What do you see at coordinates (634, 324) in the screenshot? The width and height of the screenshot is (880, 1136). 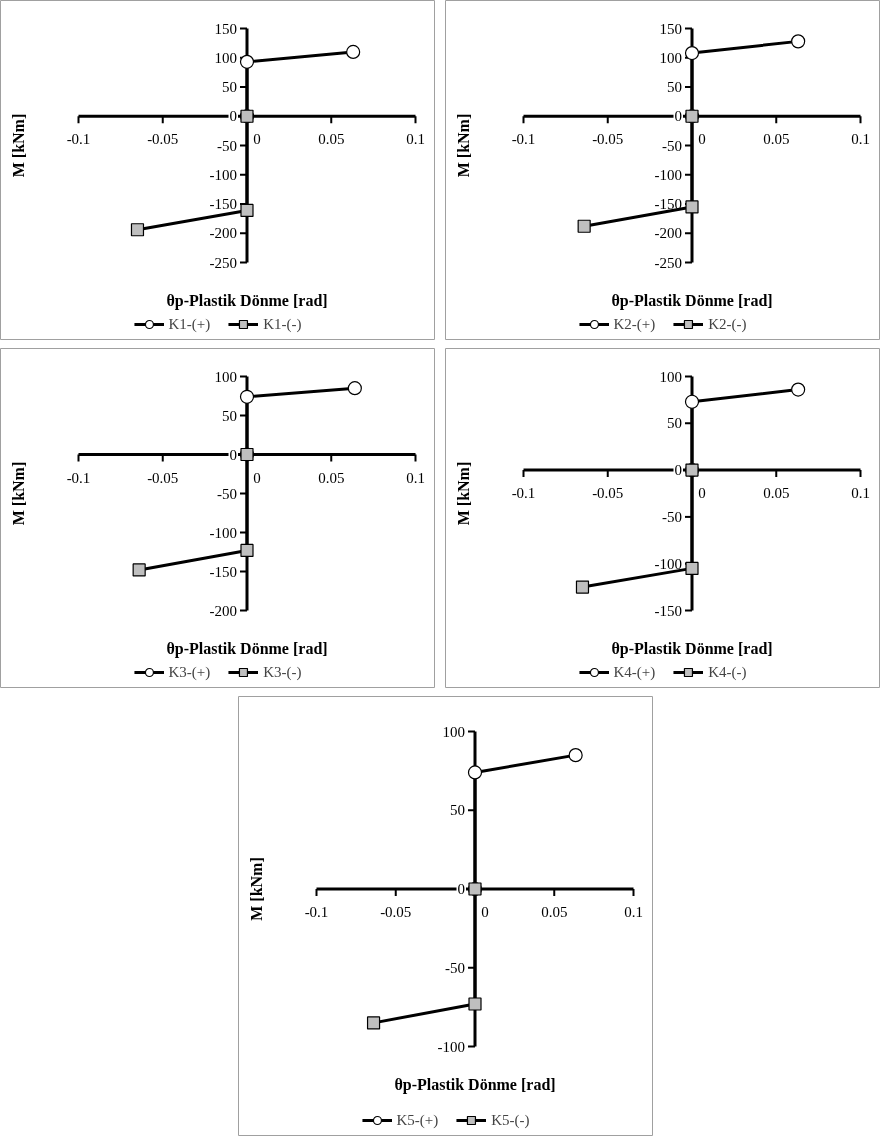 I see `legend-label: K2-(+)` at bounding box center [634, 324].